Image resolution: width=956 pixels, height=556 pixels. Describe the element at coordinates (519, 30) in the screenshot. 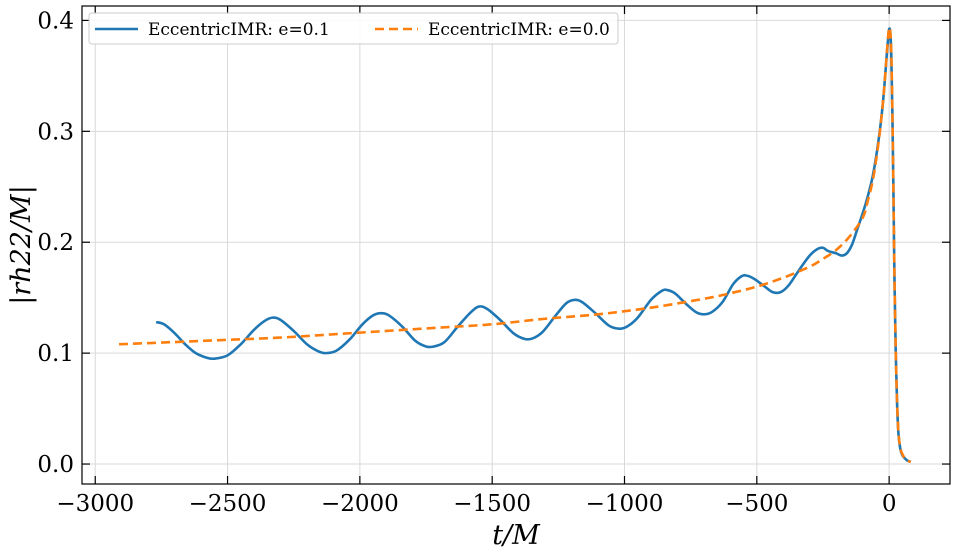

I see `legend-label-e00: EccentricIMR: e=0.0` at that location.